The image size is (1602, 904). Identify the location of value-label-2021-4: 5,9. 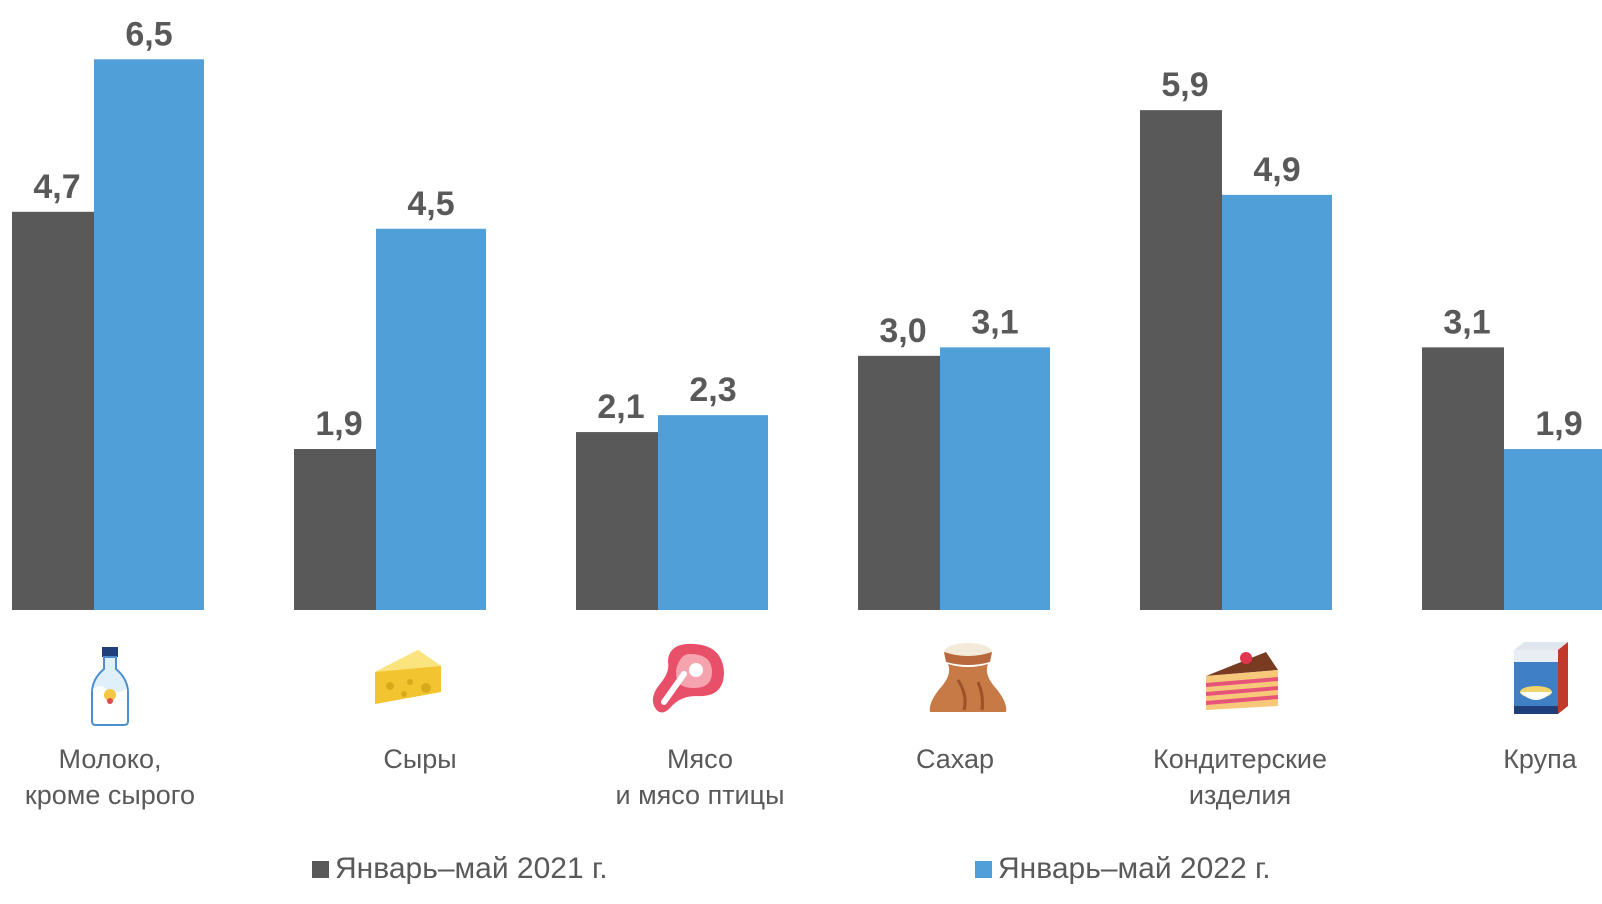
(1184, 85).